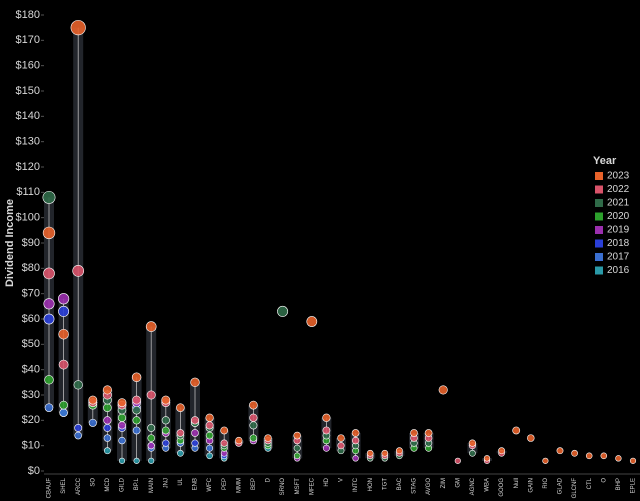 The image size is (640, 501). Describe the element at coordinates (196, 484) in the screenshot. I see `x-tick-label: ENB` at that location.